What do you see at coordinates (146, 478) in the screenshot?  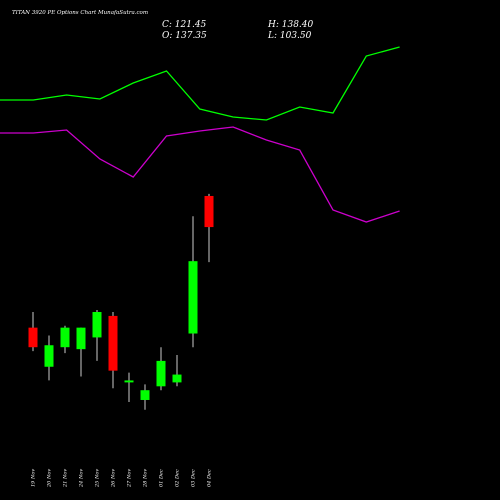 I see `date-label: 28 Nov` at bounding box center [146, 478].